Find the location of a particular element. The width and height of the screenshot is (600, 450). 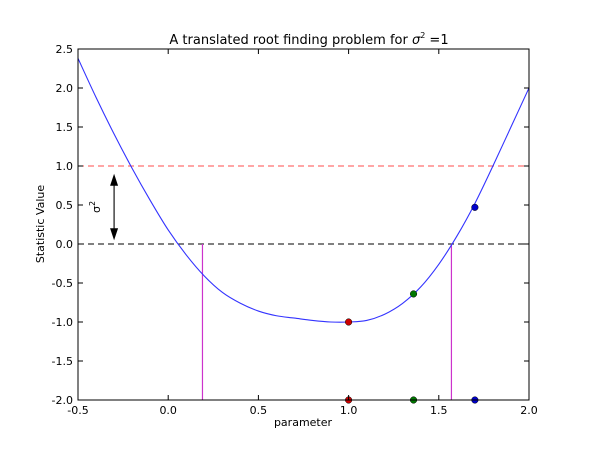

y-tick-label-1: -1.5 is located at coordinates (62, 361).